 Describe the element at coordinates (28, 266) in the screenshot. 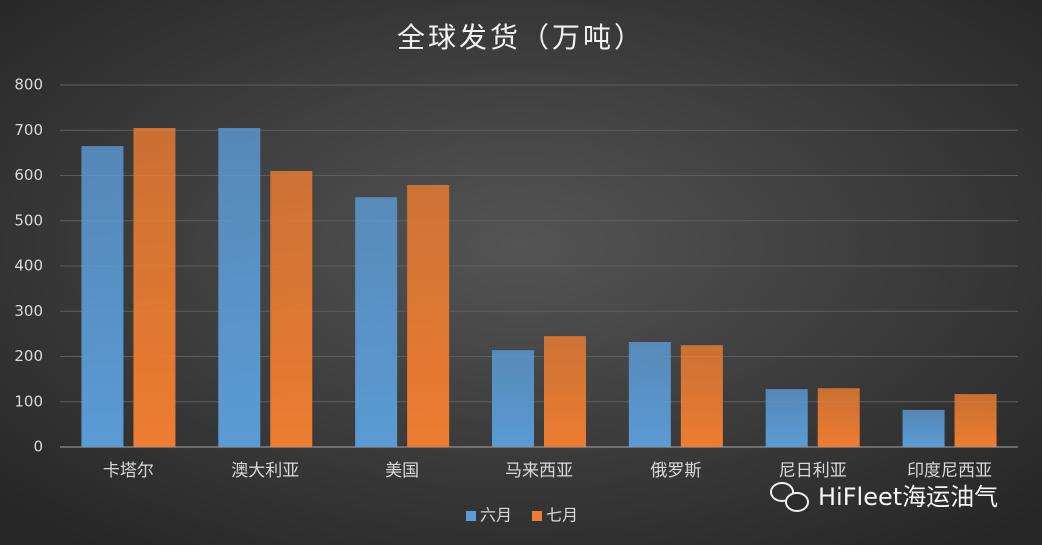

I see `y-tick-label: 400` at that location.